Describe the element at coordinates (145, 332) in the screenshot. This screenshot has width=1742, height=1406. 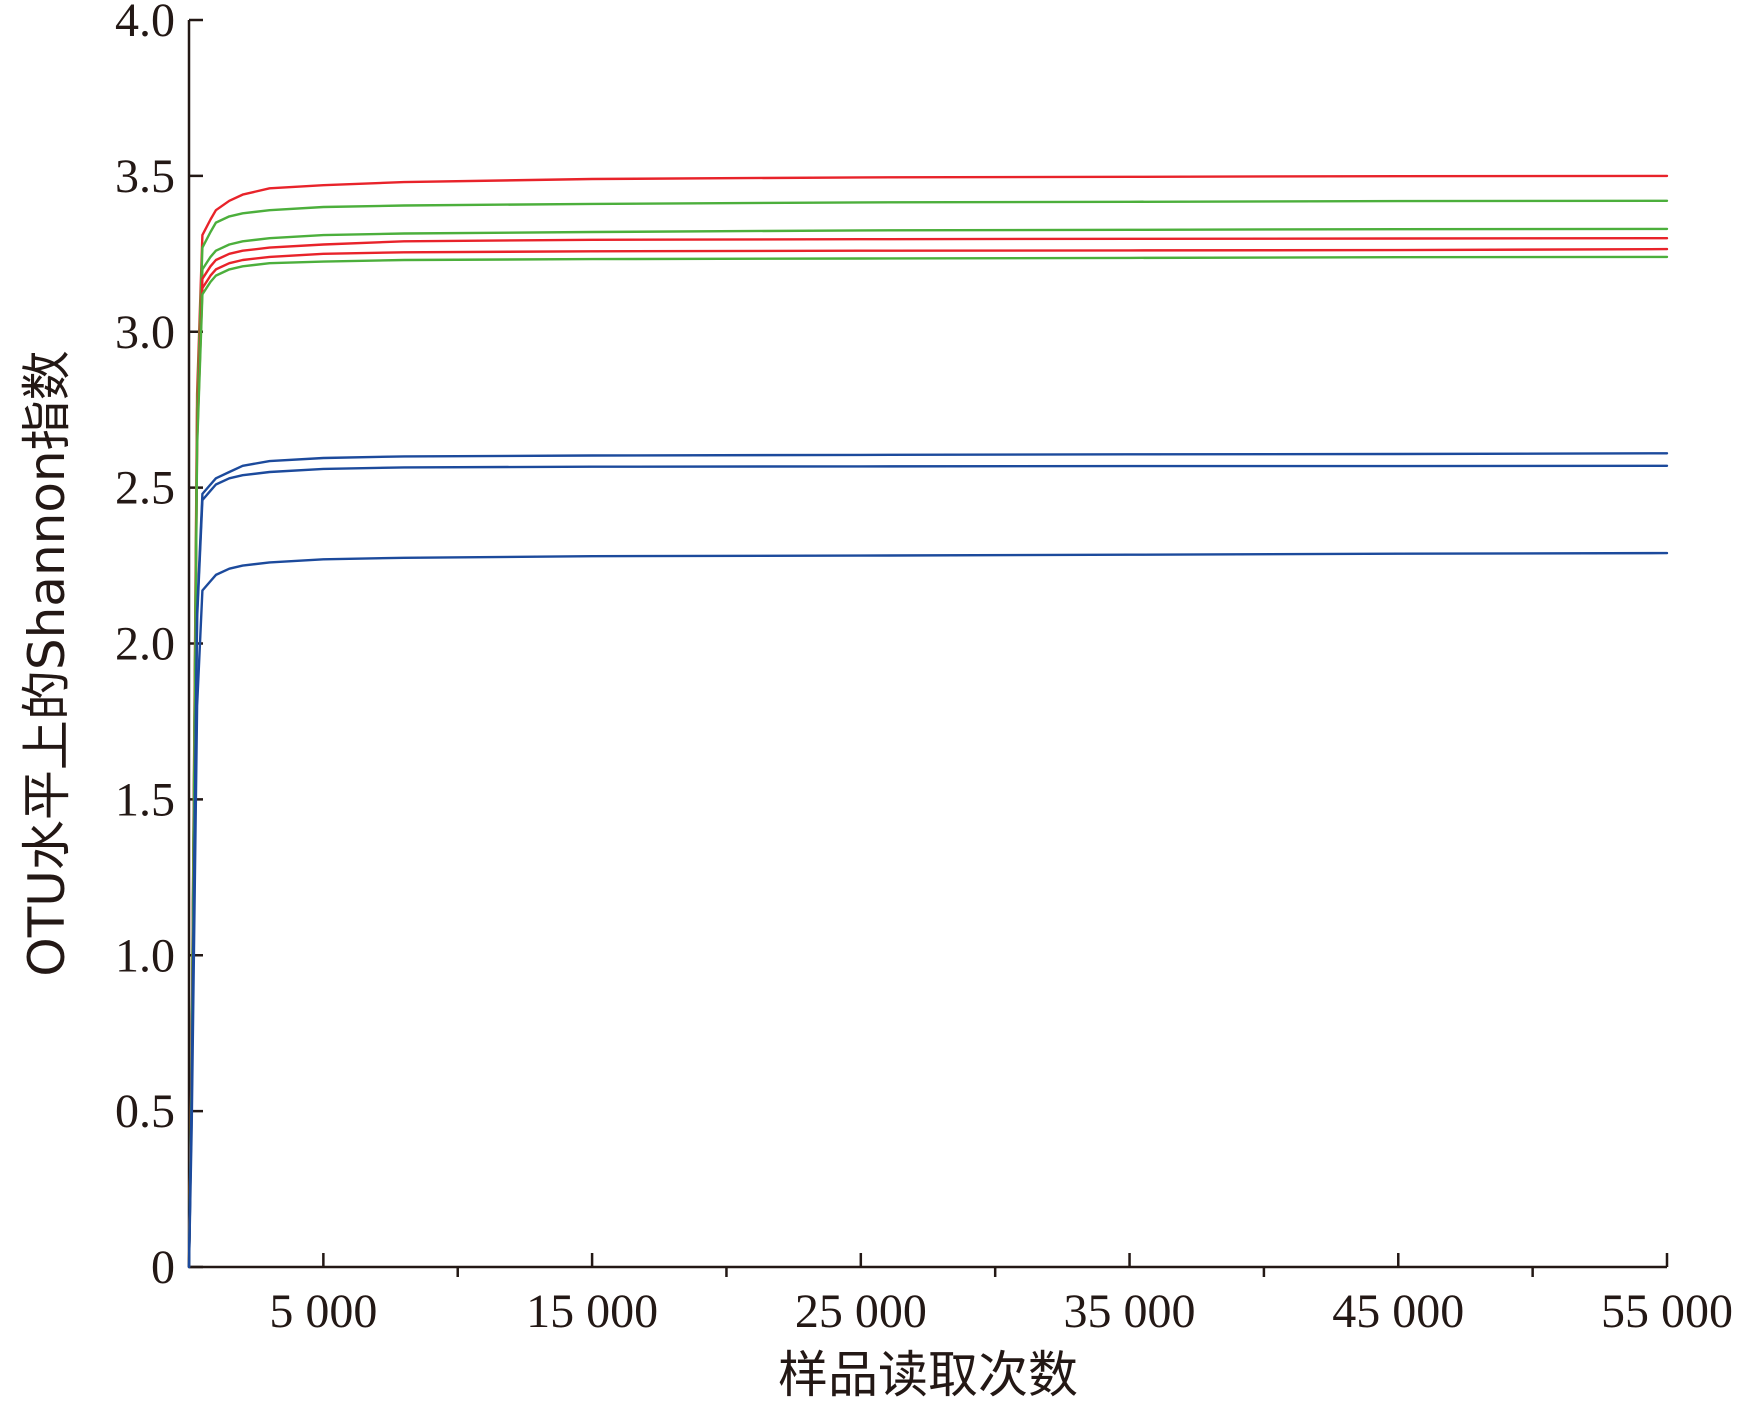
I see `y-tick-label: 3.0` at that location.